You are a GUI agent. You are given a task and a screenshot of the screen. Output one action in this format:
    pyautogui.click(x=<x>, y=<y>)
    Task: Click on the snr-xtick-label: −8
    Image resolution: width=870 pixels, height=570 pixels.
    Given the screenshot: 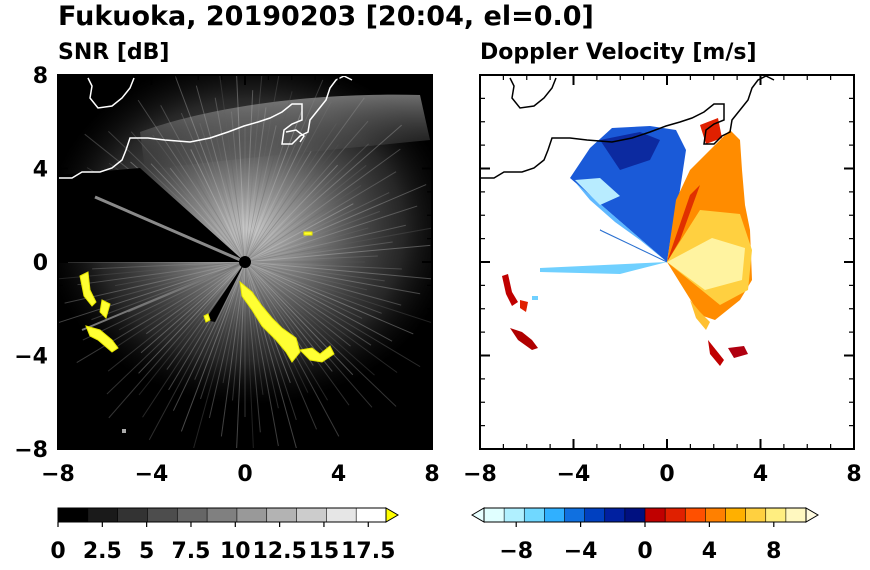 What is the action you would take?
    pyautogui.click(x=58, y=474)
    